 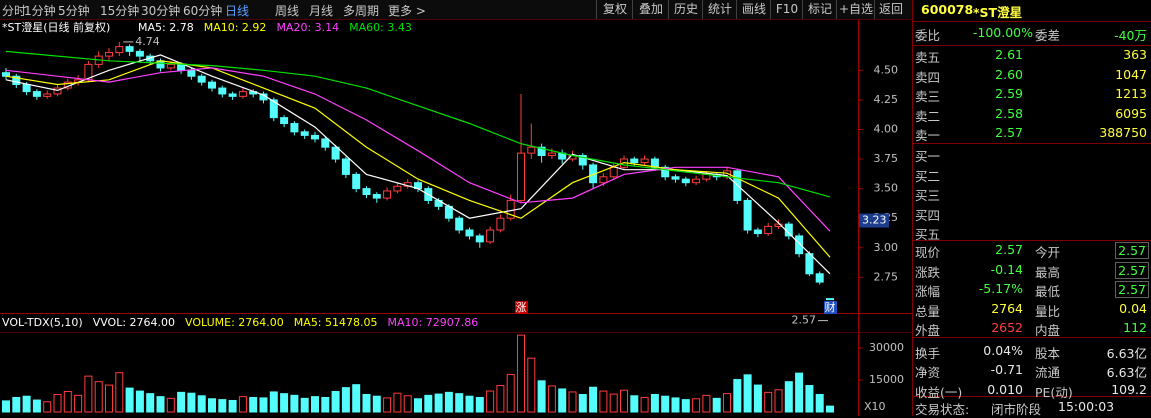 I want to click on period-tab: 日线, so click(x=237, y=11).